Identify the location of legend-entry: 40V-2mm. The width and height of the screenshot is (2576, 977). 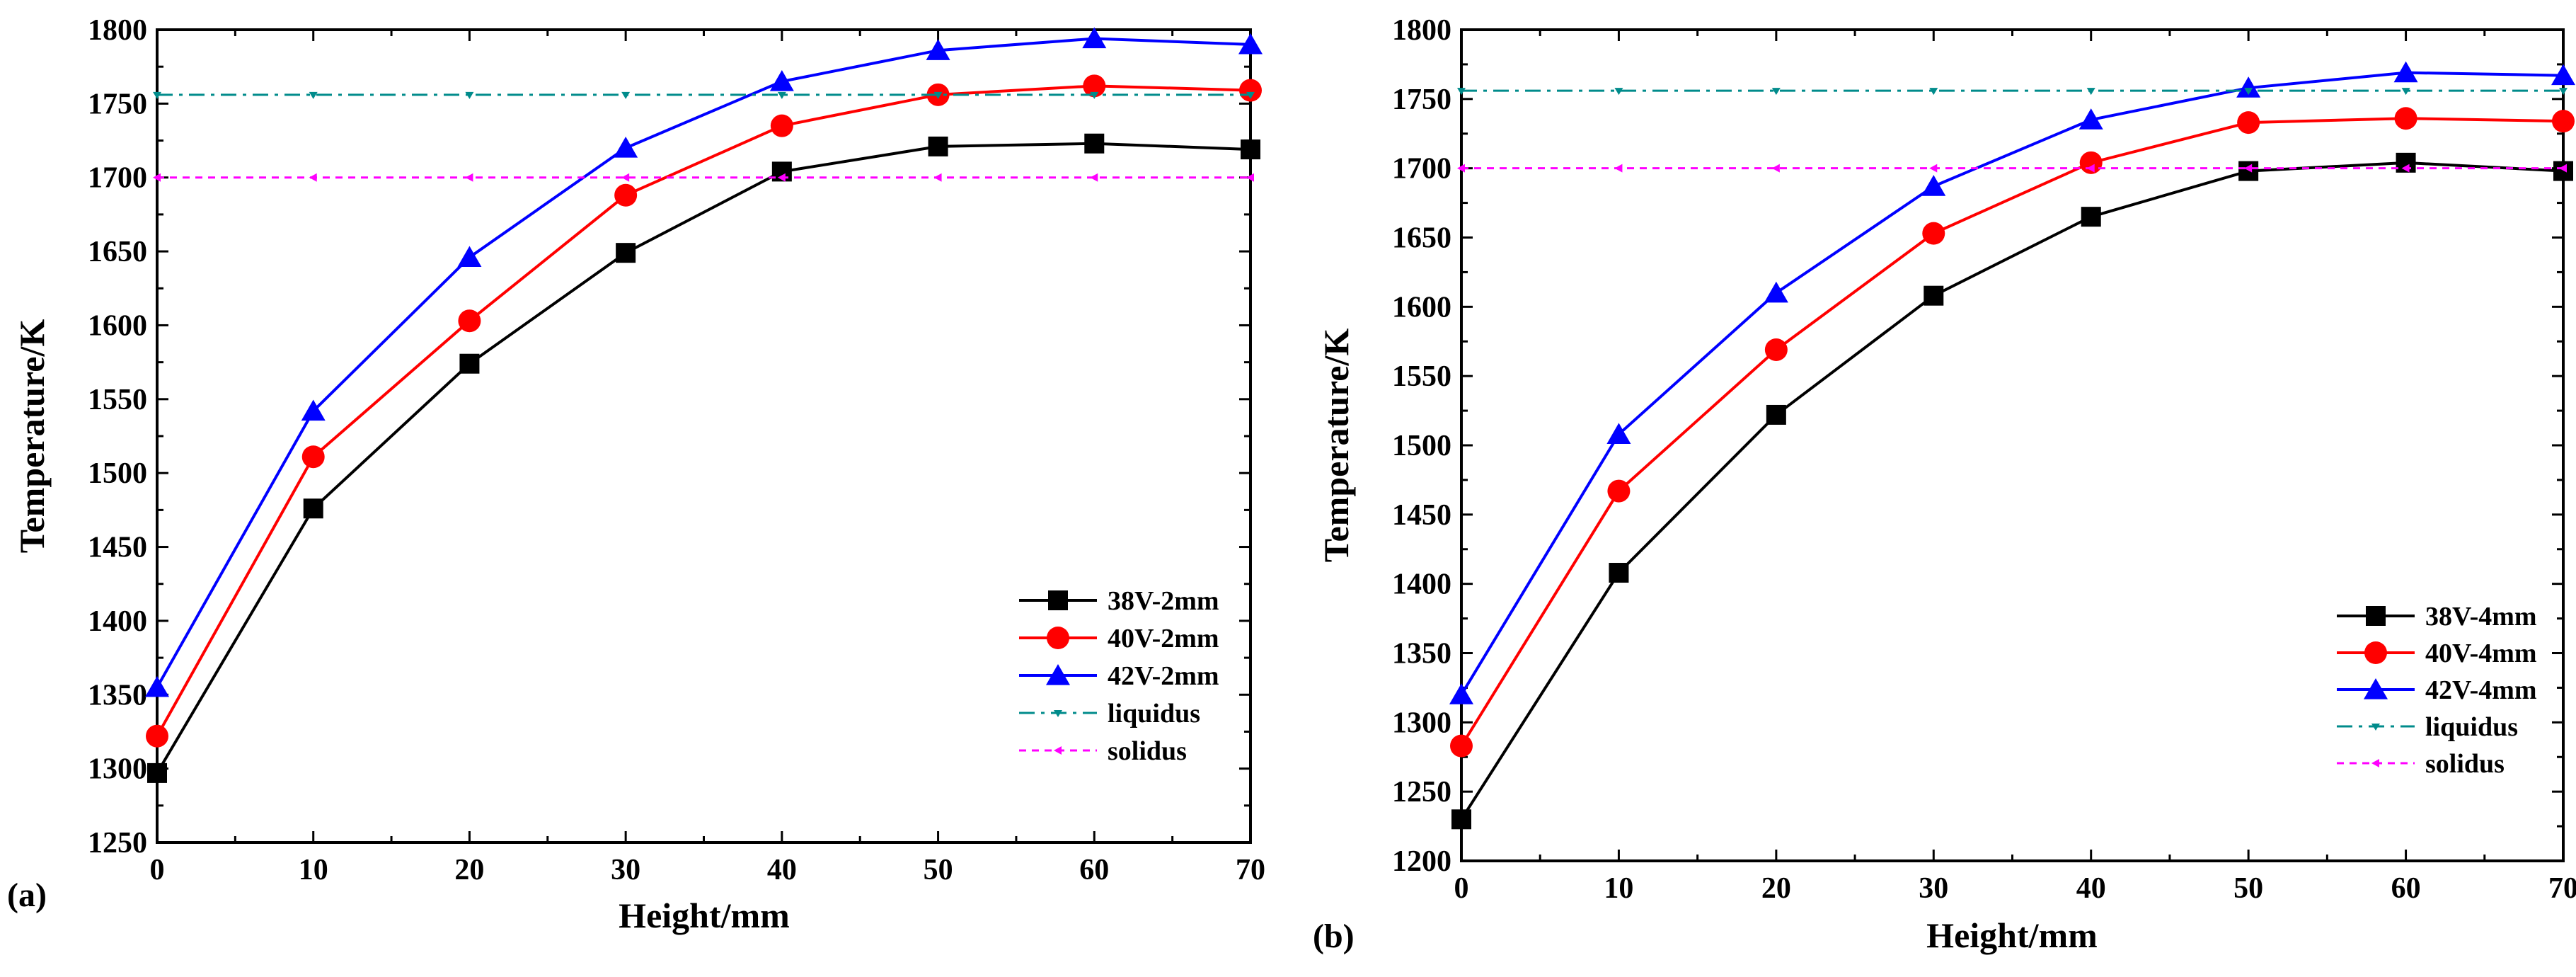
(1119, 638).